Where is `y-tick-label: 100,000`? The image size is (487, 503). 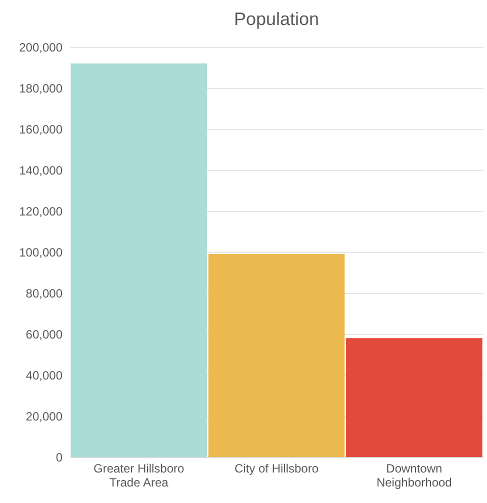 y-tick-label: 100,000 is located at coordinates (41, 253).